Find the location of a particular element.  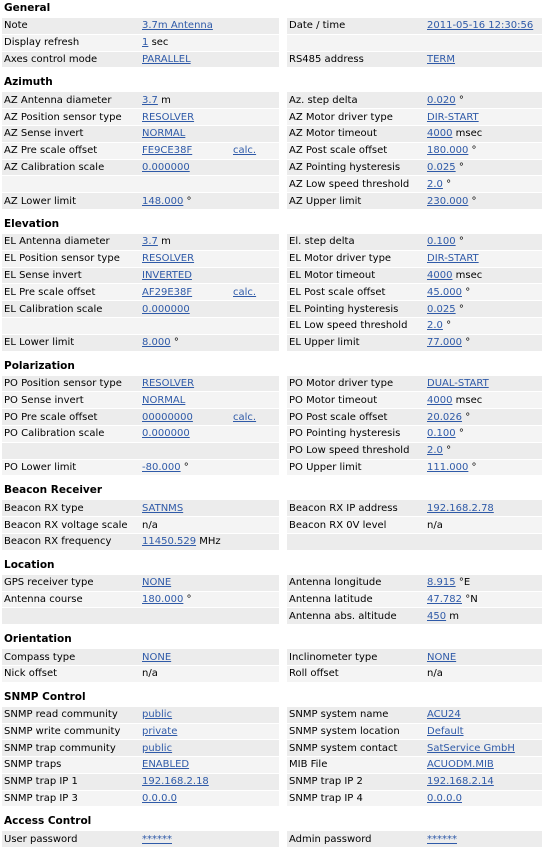

value-snmp-system-name: ACU24 is located at coordinates (444, 715).